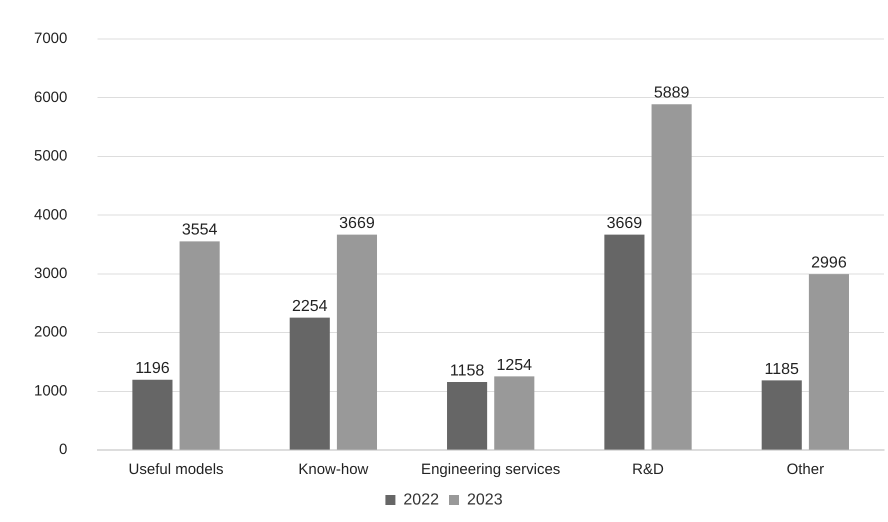 The height and width of the screenshot is (522, 888). I want to click on y-tick-label: 1000, so click(51, 391).